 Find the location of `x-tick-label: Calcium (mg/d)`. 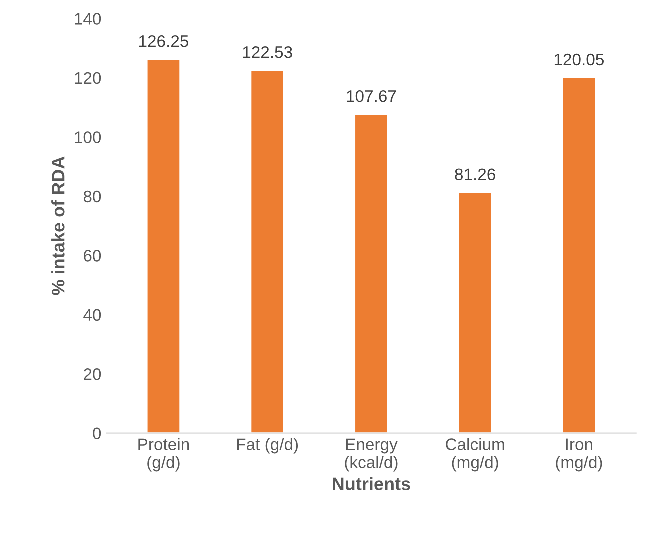

x-tick-label: Calcium (mg/d) is located at coordinates (475, 455).